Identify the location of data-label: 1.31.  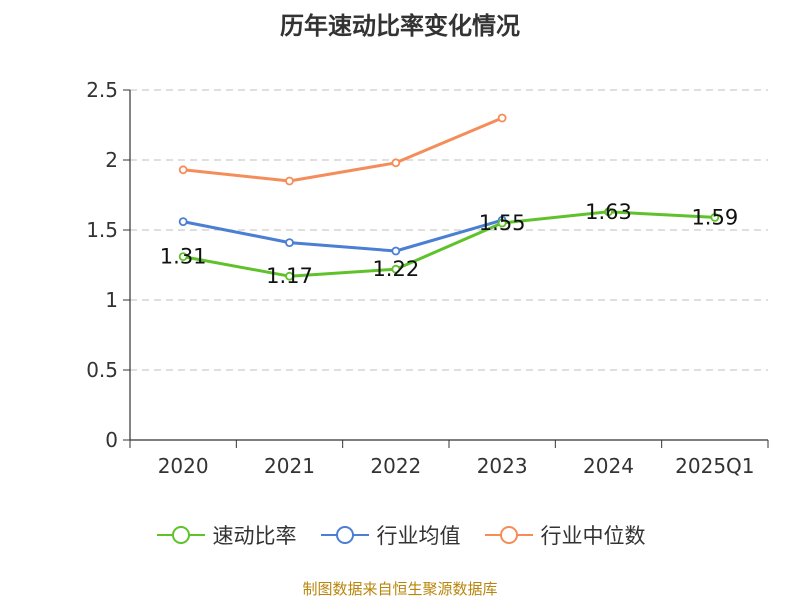
(183, 257).